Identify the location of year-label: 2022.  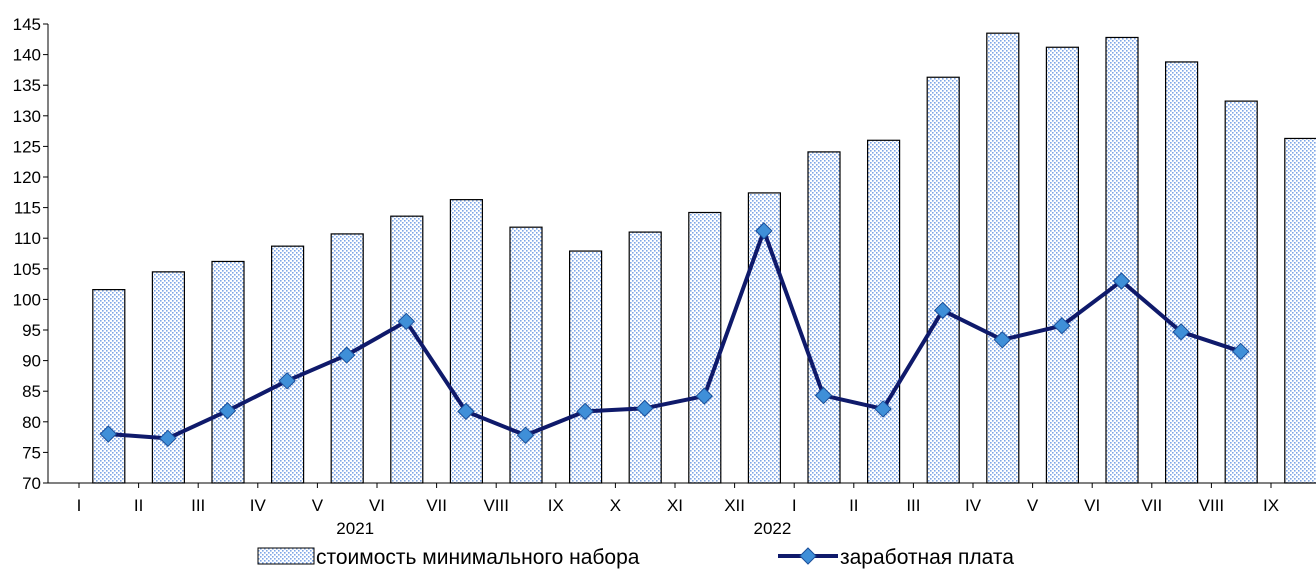
(772, 528).